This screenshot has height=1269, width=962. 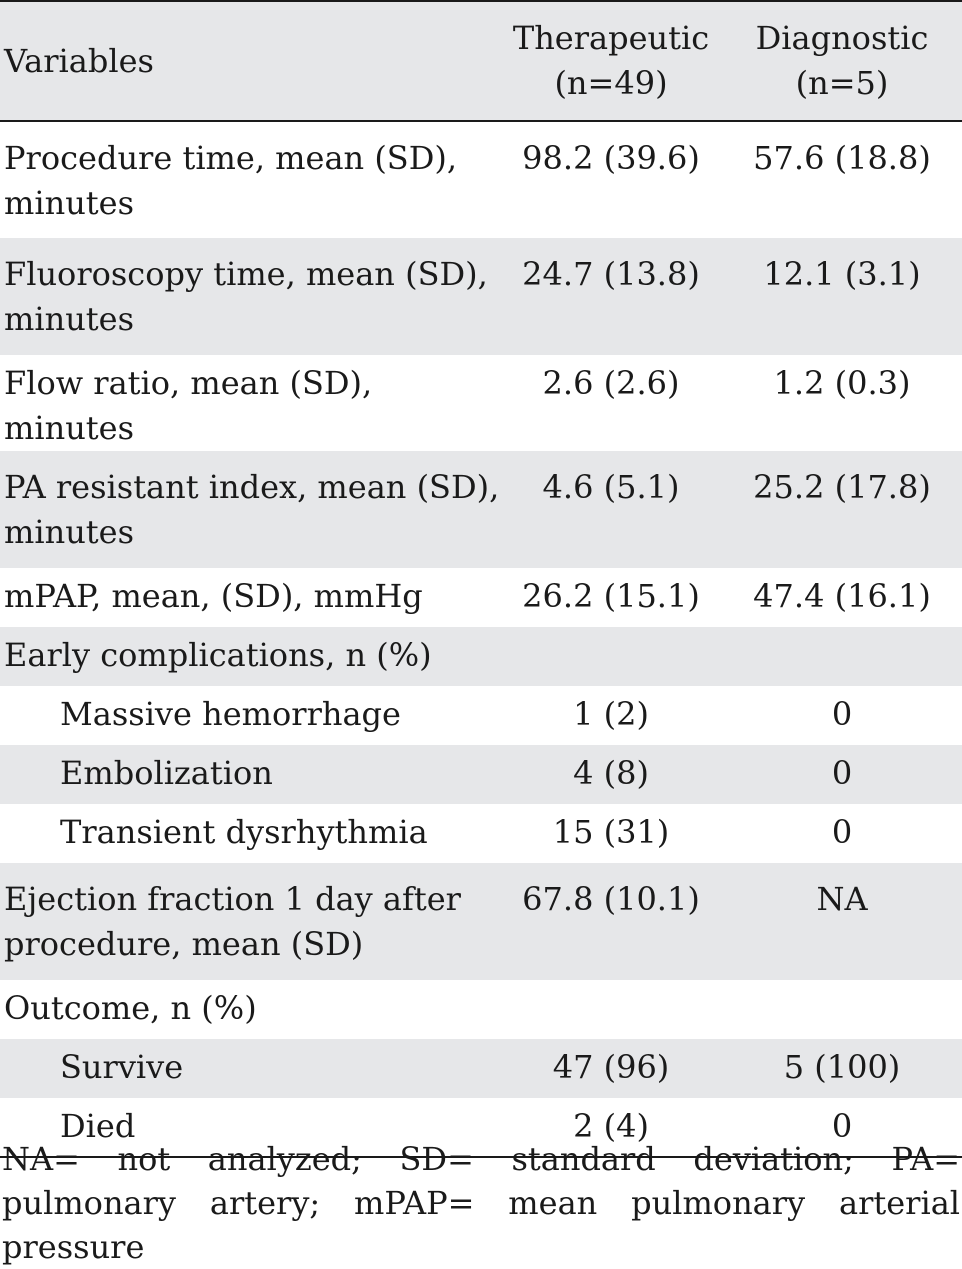 I want to click on table-row-embolization: Embolization 4 (8) 0, so click(x=481, y=774).